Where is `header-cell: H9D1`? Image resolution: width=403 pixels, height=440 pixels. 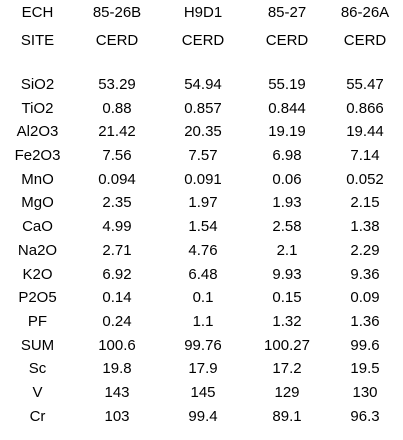 header-cell: H9D1 is located at coordinates (203, 12).